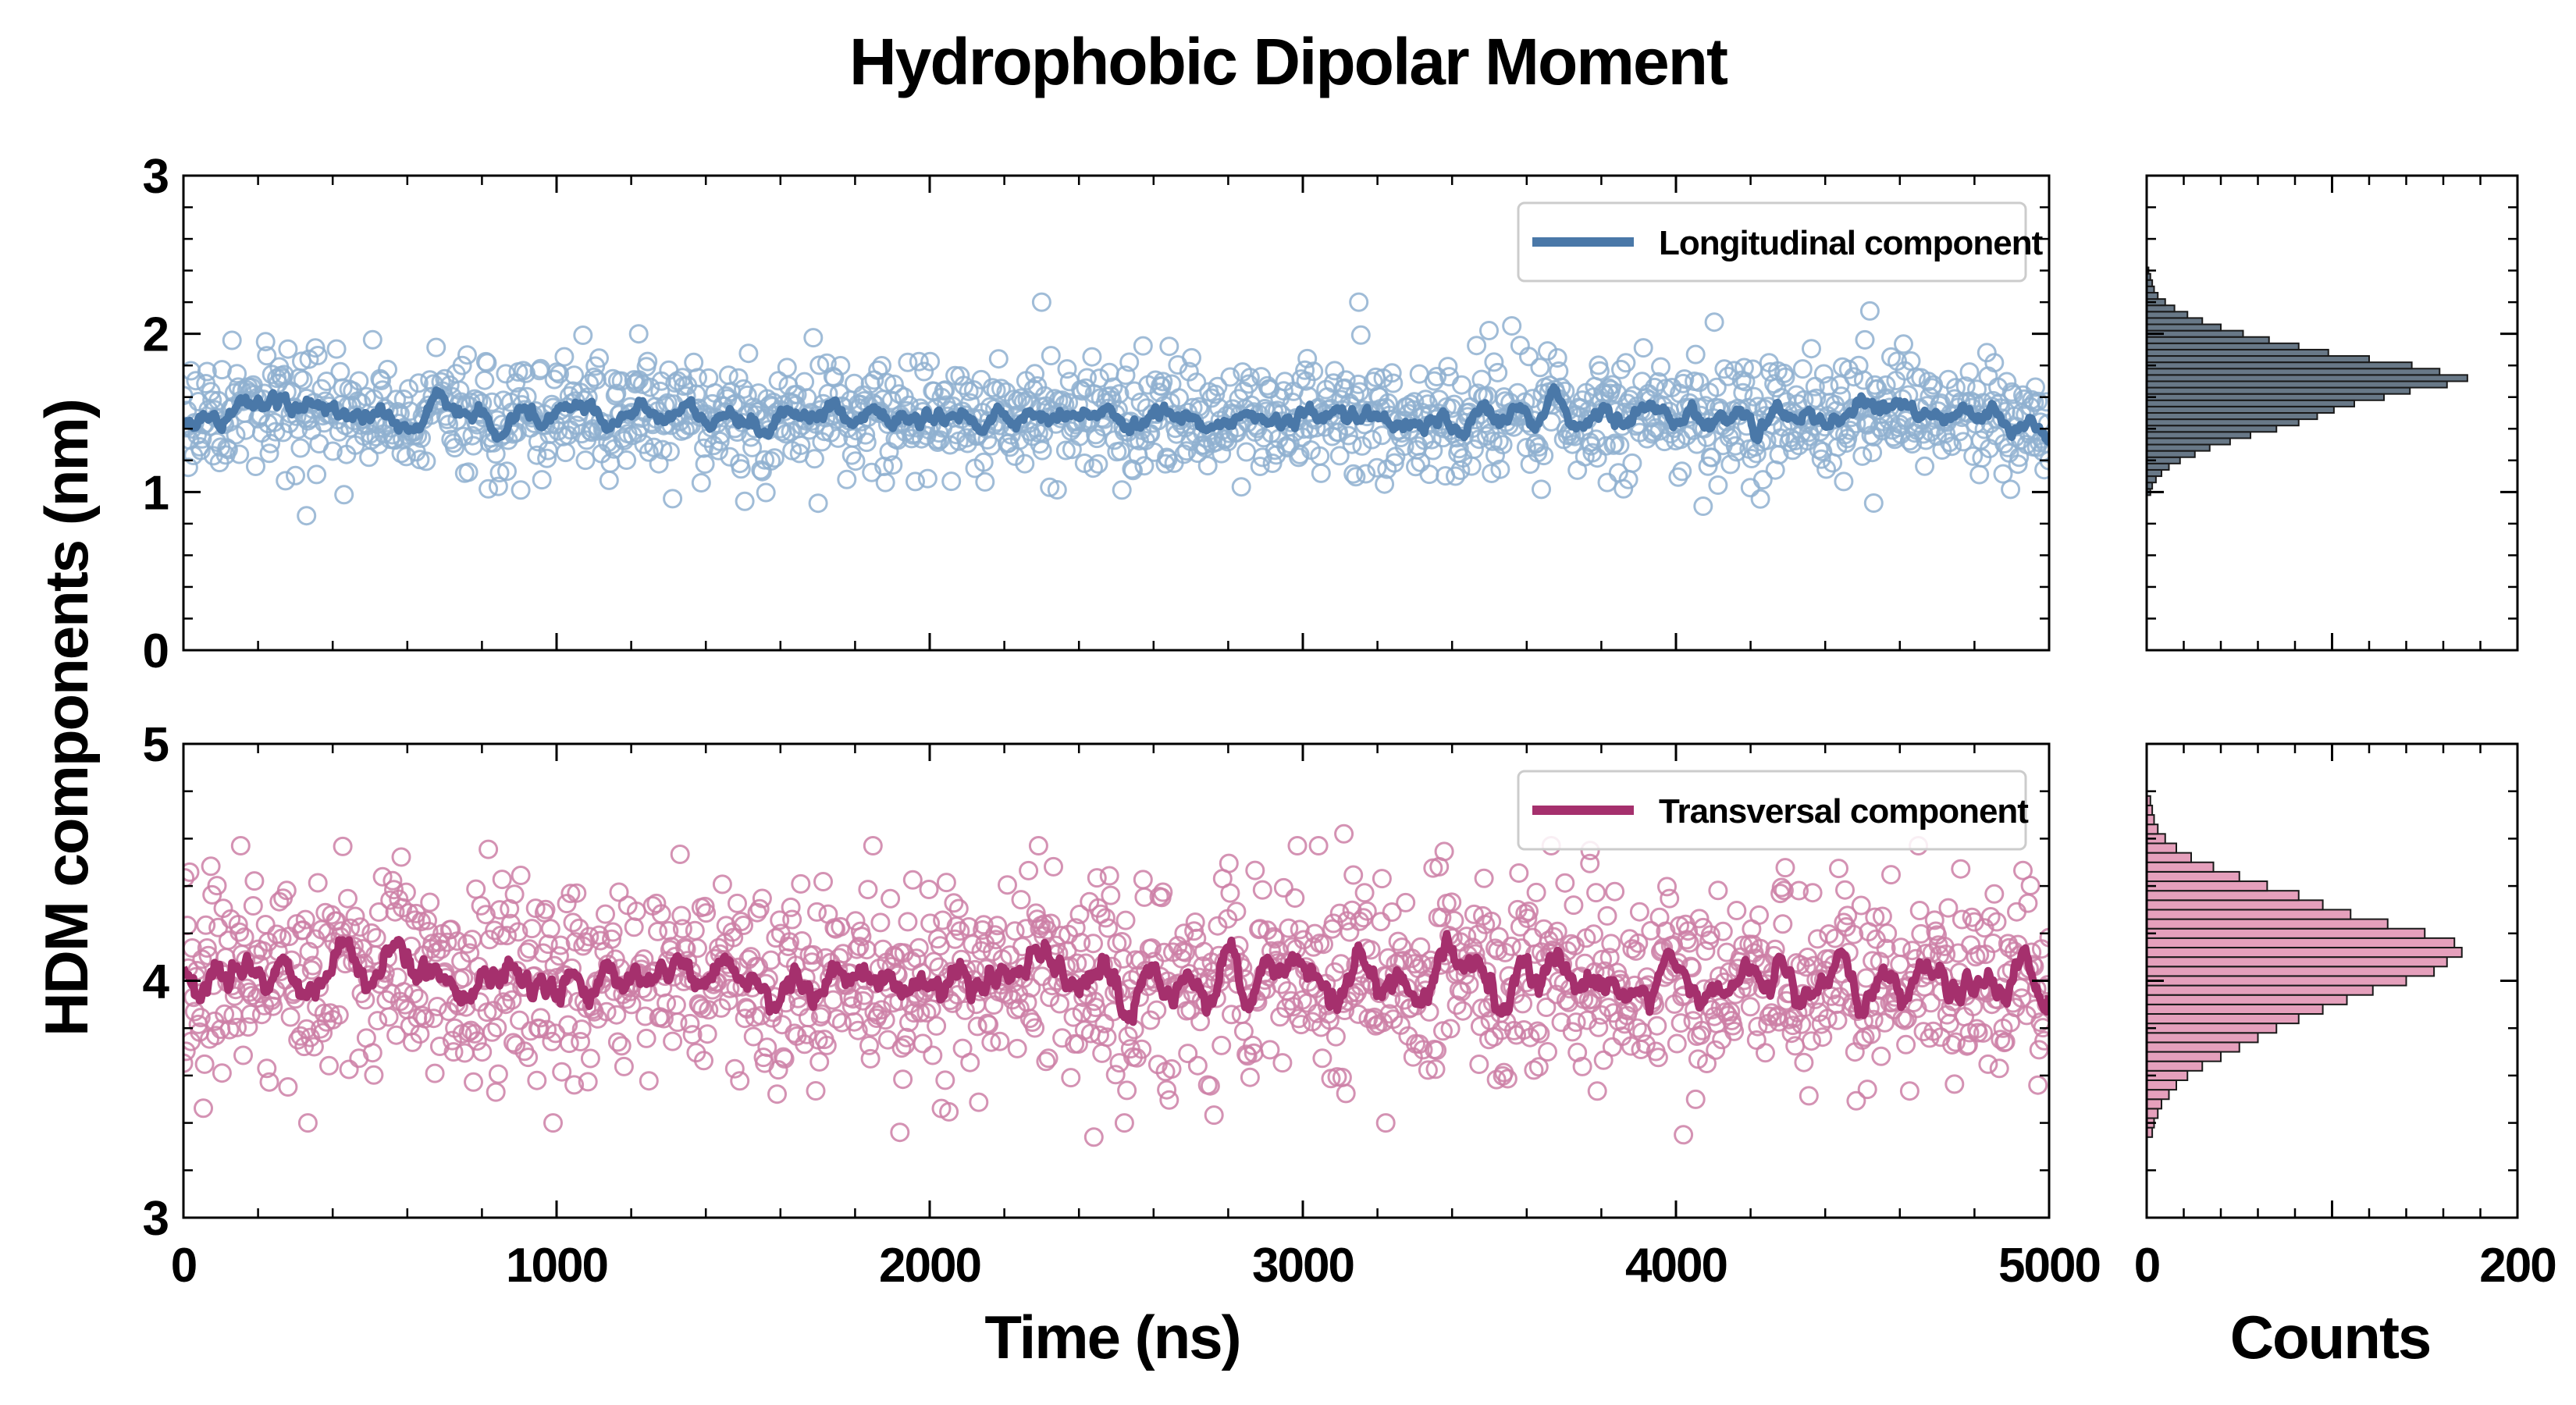 Image resolution: width=2576 pixels, height=1405 pixels. What do you see at coordinates (2307, 381) in the screenshot?
I see `histogram-bars` at bounding box center [2307, 381].